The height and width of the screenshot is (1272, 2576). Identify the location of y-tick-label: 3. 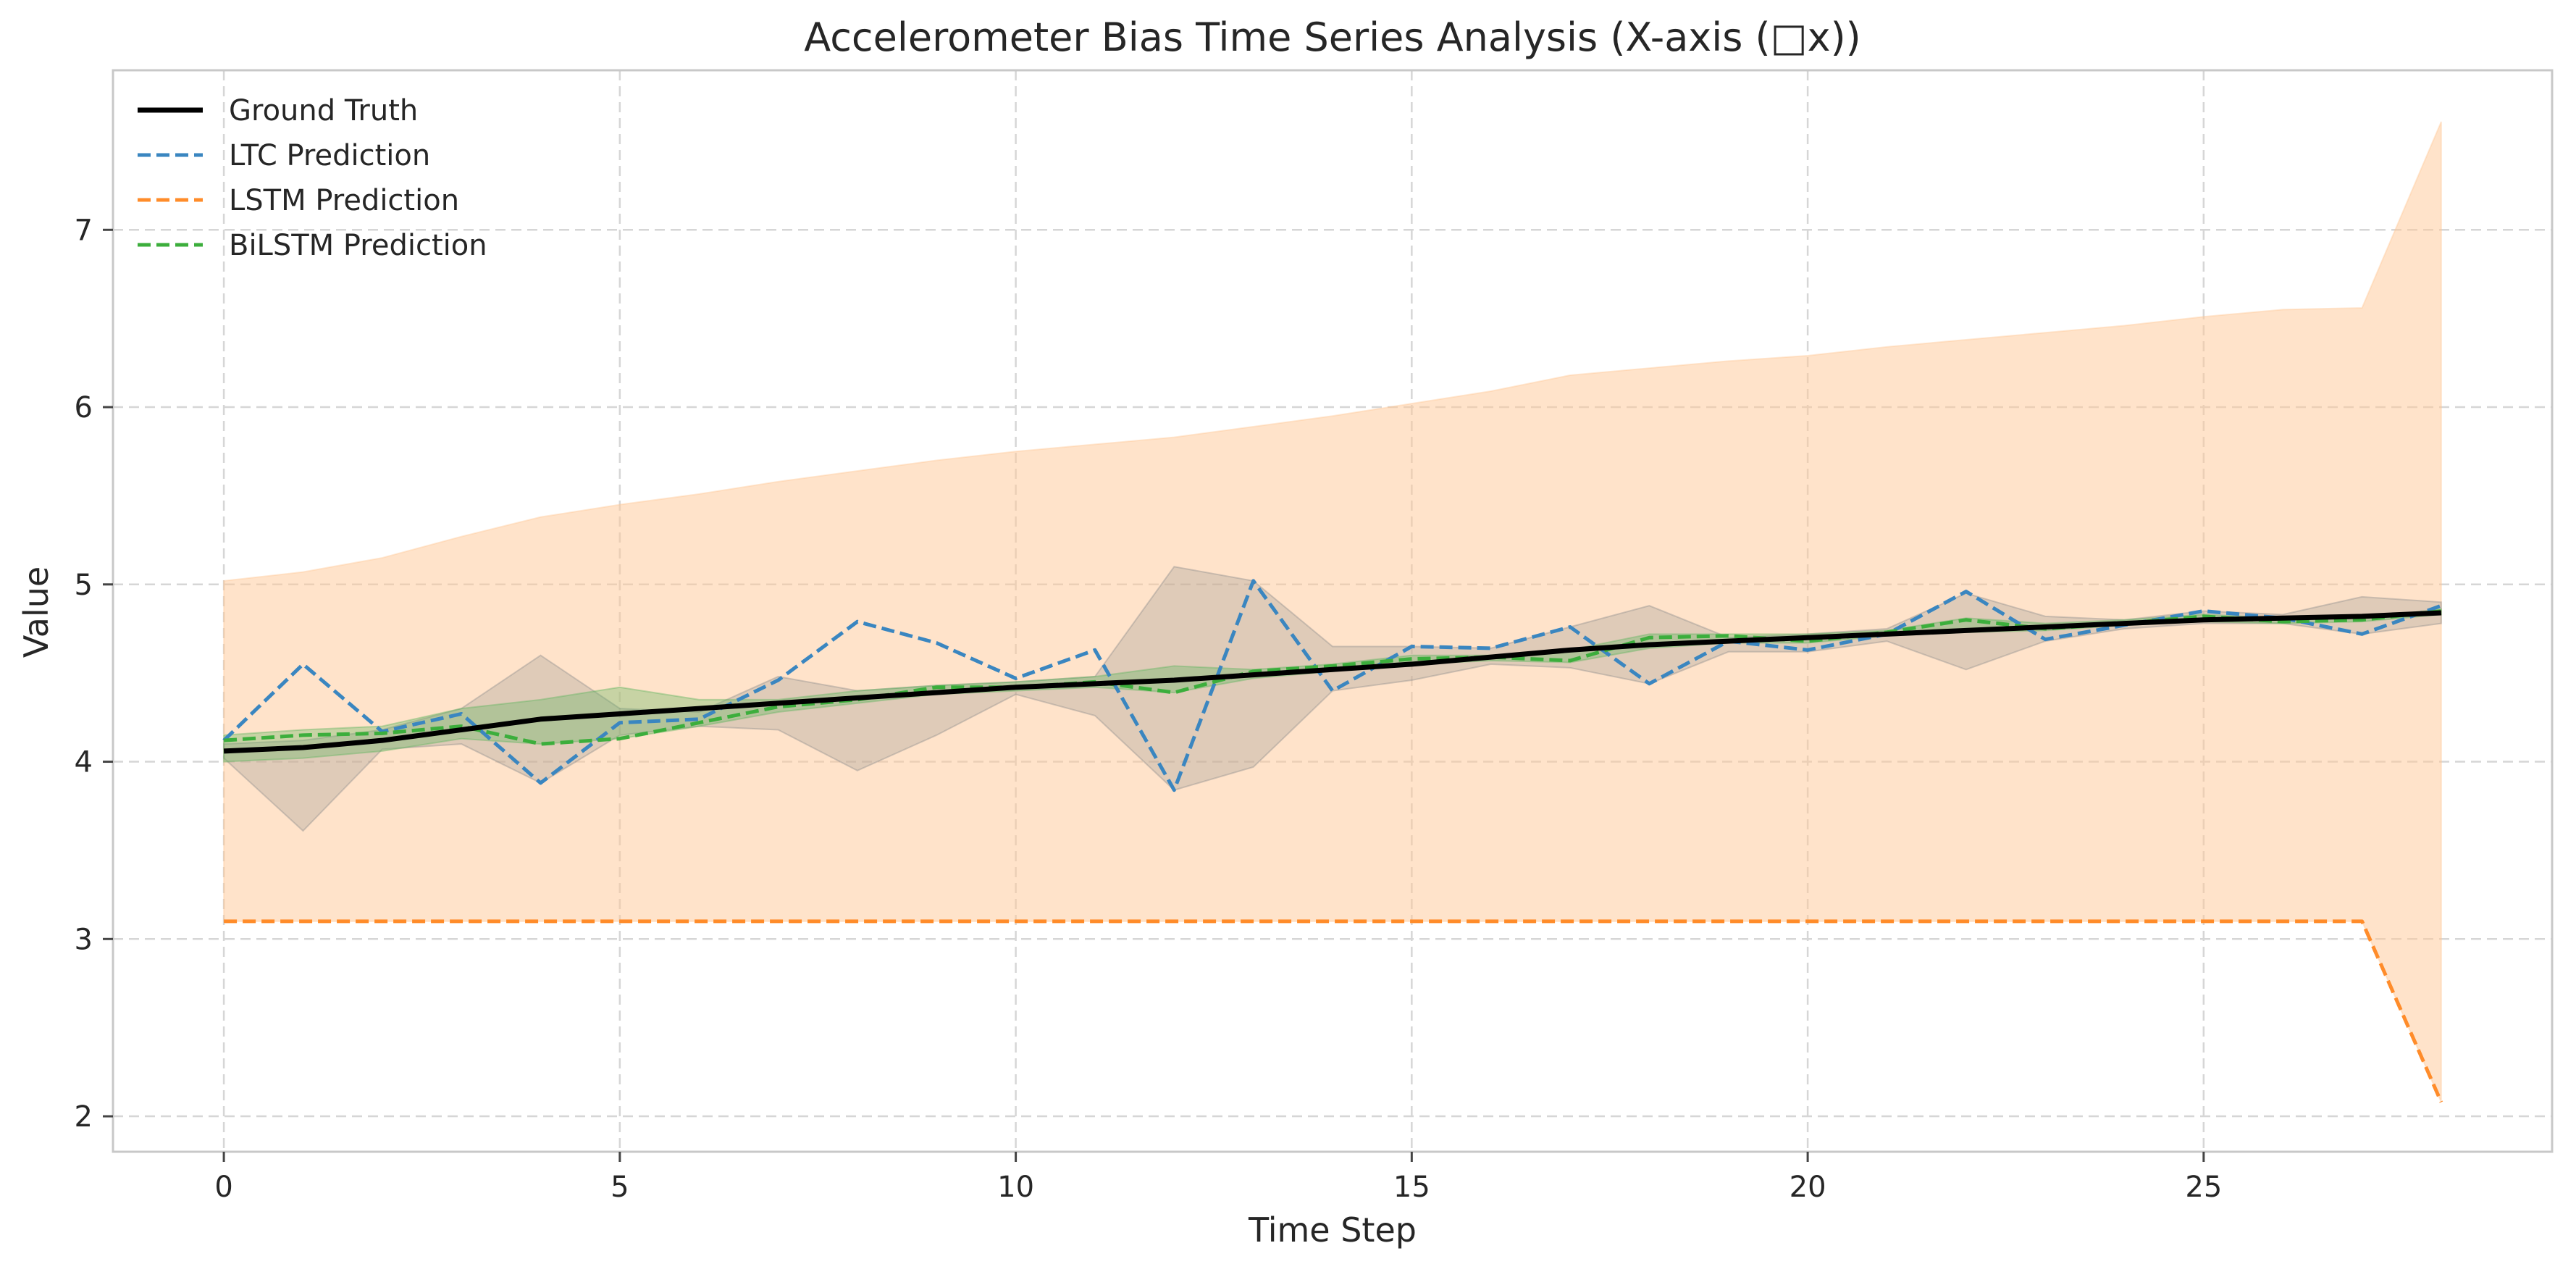
(84, 940).